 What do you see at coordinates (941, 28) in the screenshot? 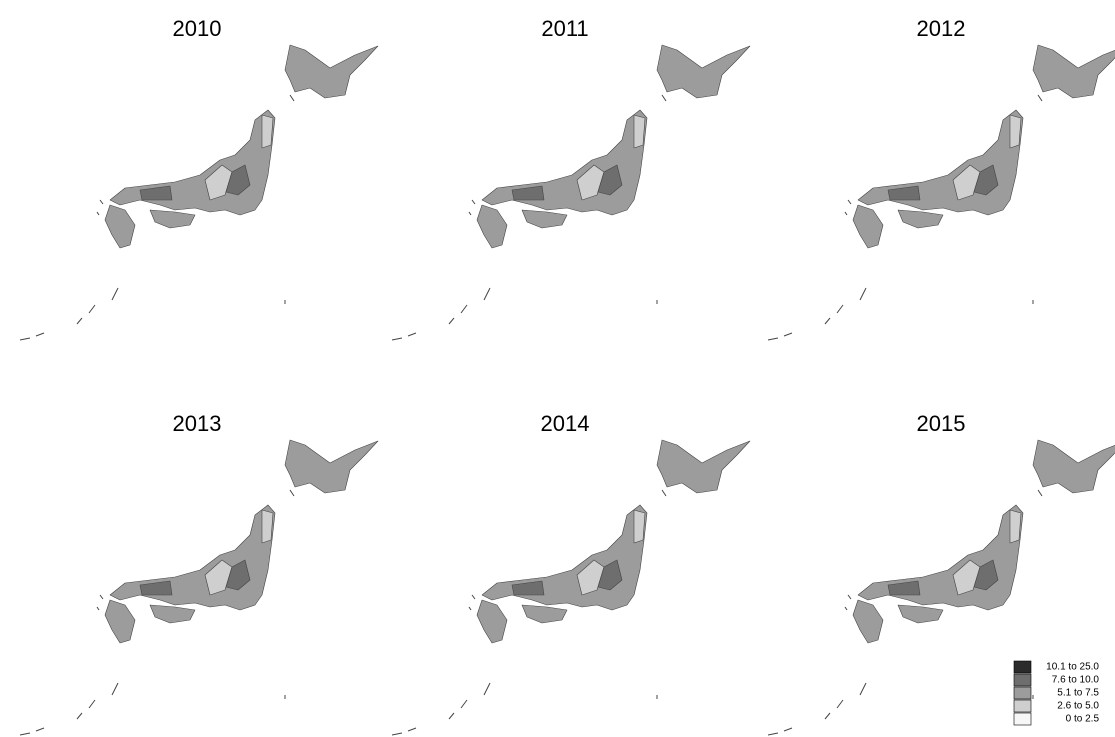
I see `map-title: 2012` at bounding box center [941, 28].